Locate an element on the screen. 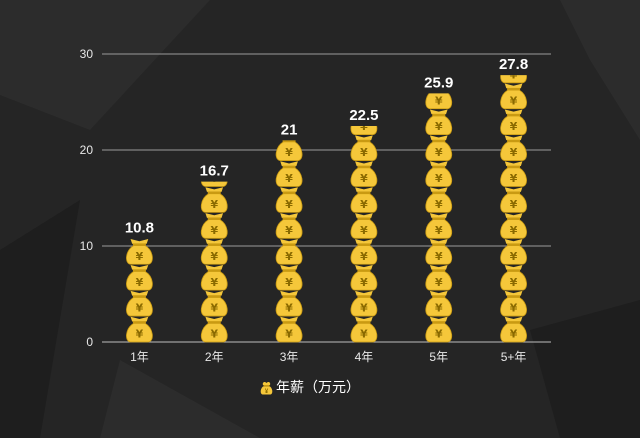  bar: ¥ ¥ ¥ ¥ ¥ ¥ ¥ ¥ ¥ is located at coordinates (364, 231).